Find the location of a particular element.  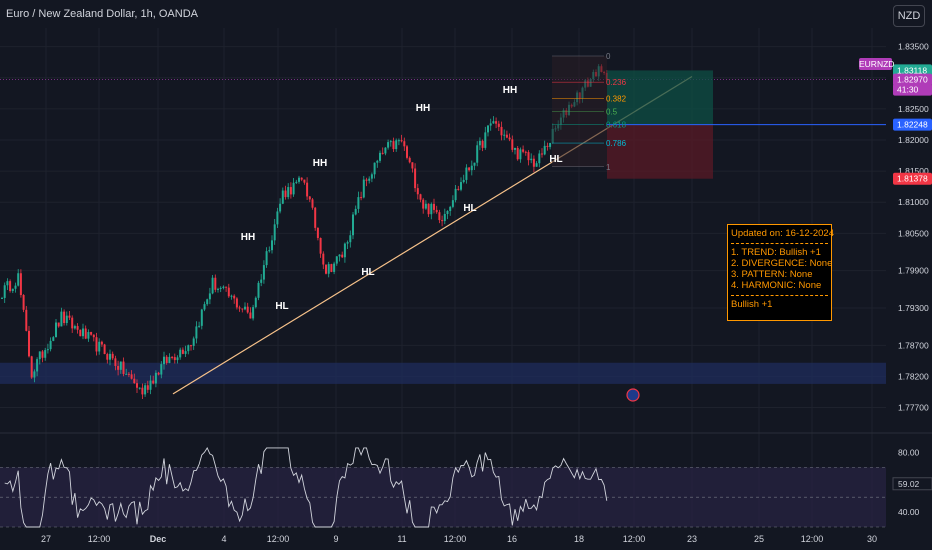

fib-label: 0.236 is located at coordinates (616, 82).